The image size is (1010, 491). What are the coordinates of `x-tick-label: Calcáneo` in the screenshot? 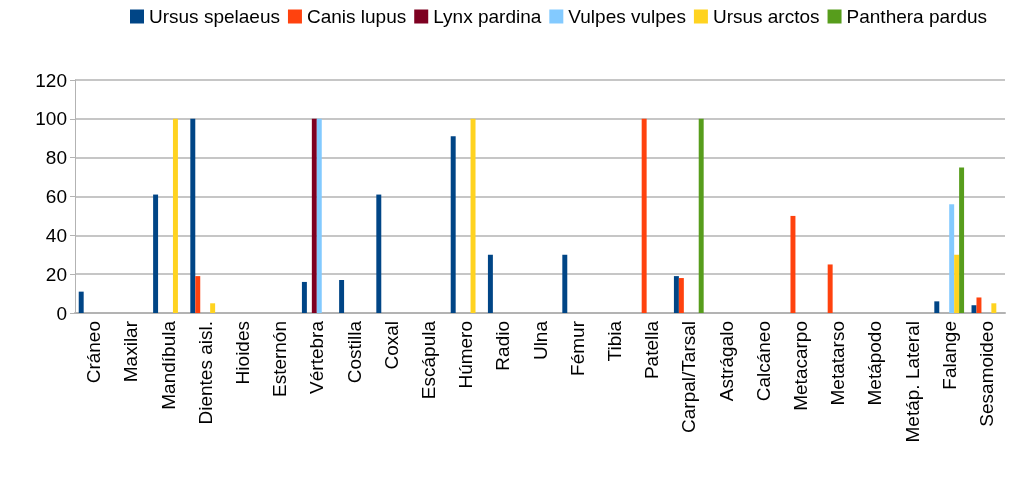 It's located at (763, 361).